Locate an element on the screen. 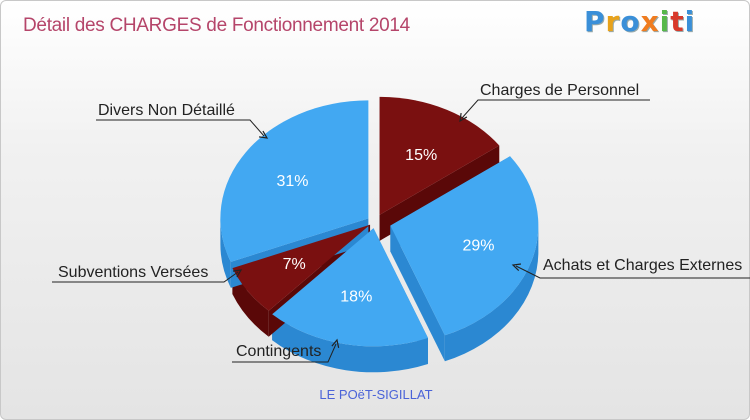 This screenshot has width=750, height=420. slice-category-label: Subventions Versées is located at coordinates (133, 272).